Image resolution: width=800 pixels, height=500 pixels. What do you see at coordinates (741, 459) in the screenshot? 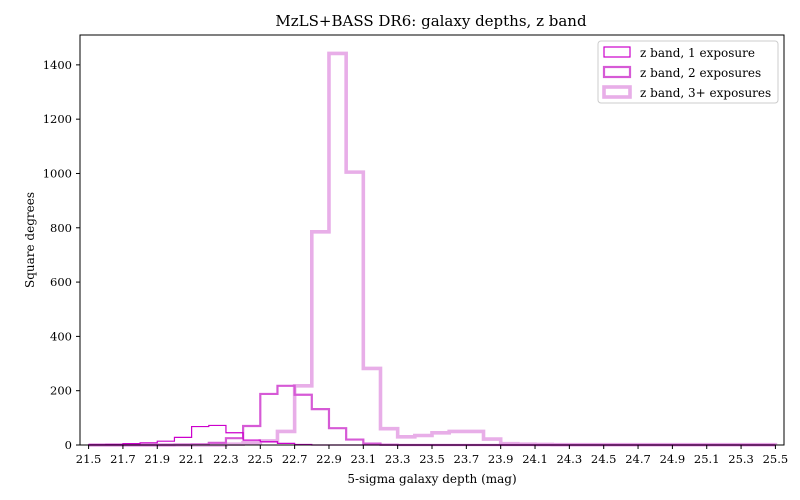
I see `x-tick-label: 25.3` at bounding box center [741, 459].